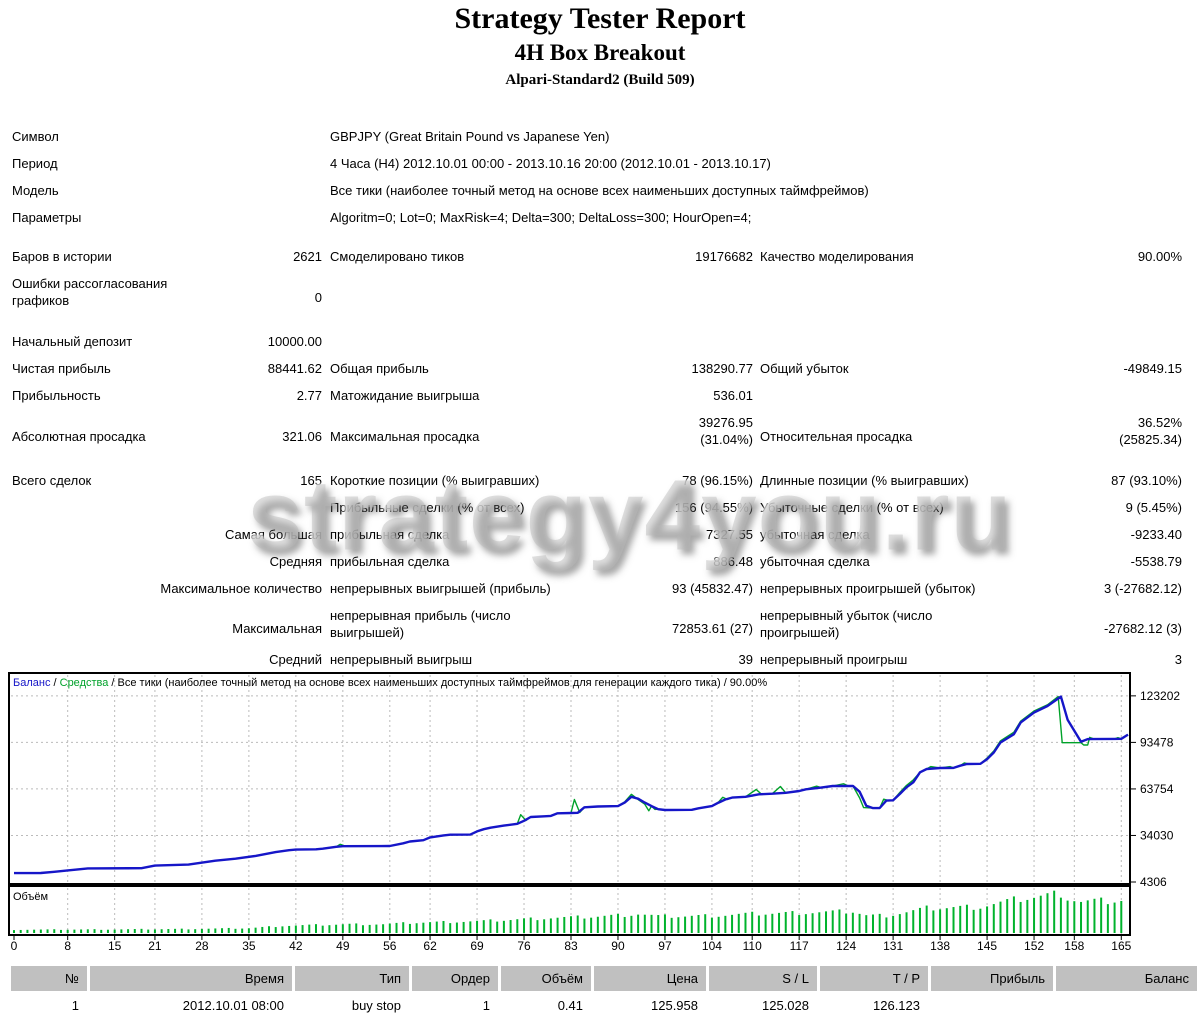 This screenshot has width=1200, height=1018. I want to click on x-axis-label: 69, so click(477, 946).